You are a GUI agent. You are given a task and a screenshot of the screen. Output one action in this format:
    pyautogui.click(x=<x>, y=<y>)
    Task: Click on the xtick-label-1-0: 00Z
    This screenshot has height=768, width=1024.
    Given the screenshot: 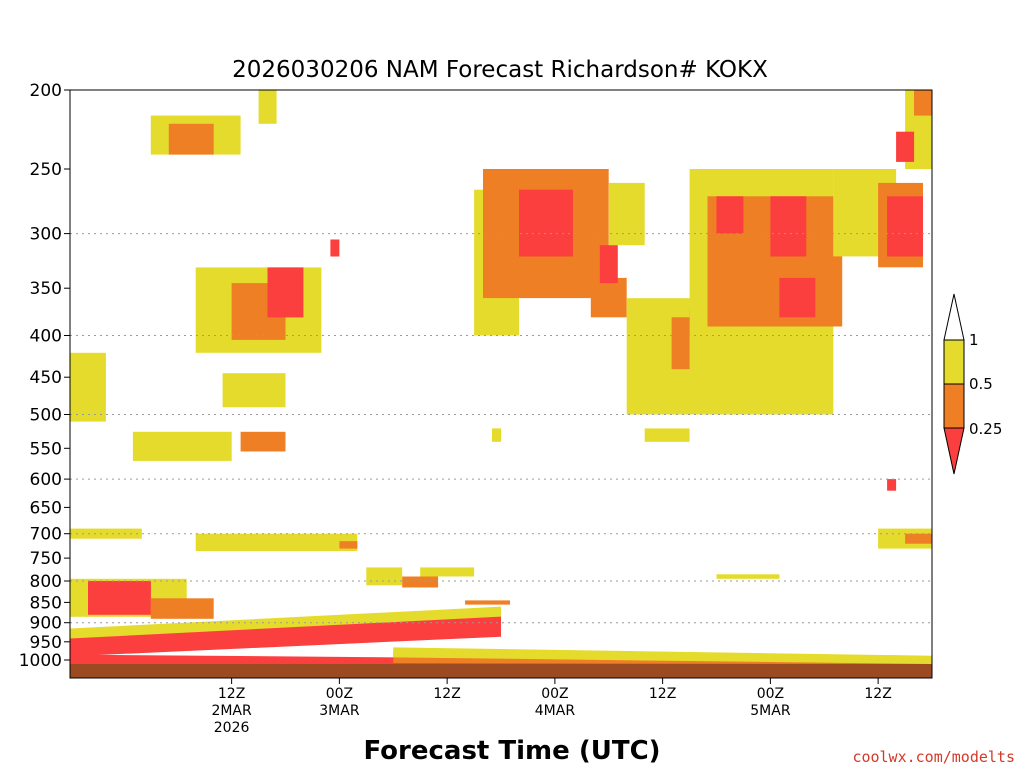 What is the action you would take?
    pyautogui.click(x=339, y=694)
    